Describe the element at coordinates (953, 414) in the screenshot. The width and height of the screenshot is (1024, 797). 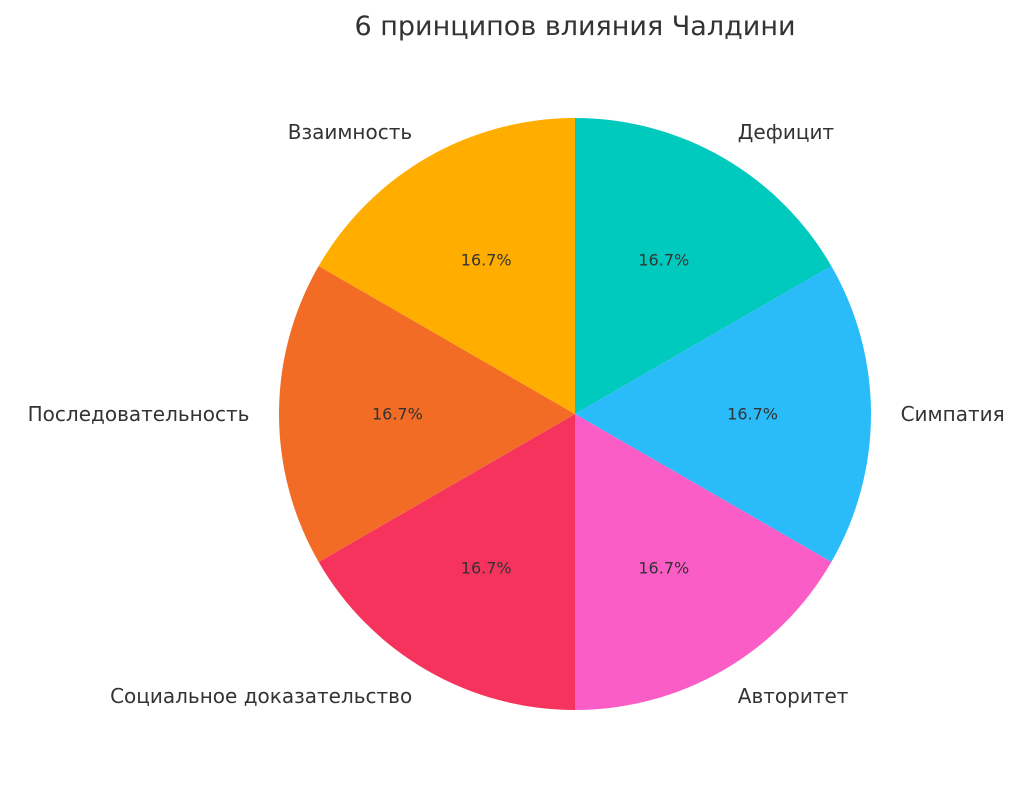
I see `slice-category-label: Симпатия` at that location.